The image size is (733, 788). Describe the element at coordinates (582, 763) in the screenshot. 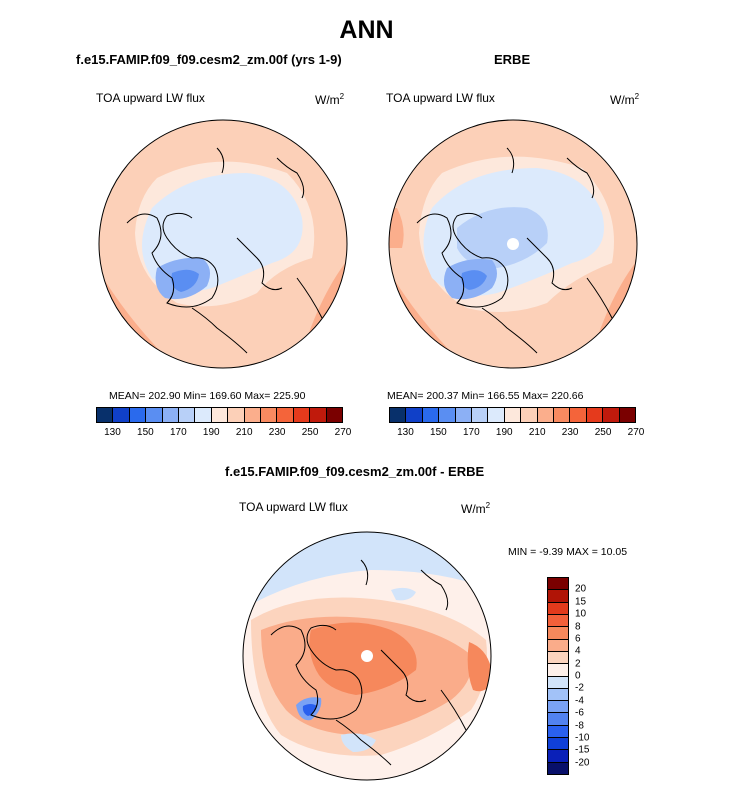

I see `diff-colorbar-tick-label: -20` at that location.